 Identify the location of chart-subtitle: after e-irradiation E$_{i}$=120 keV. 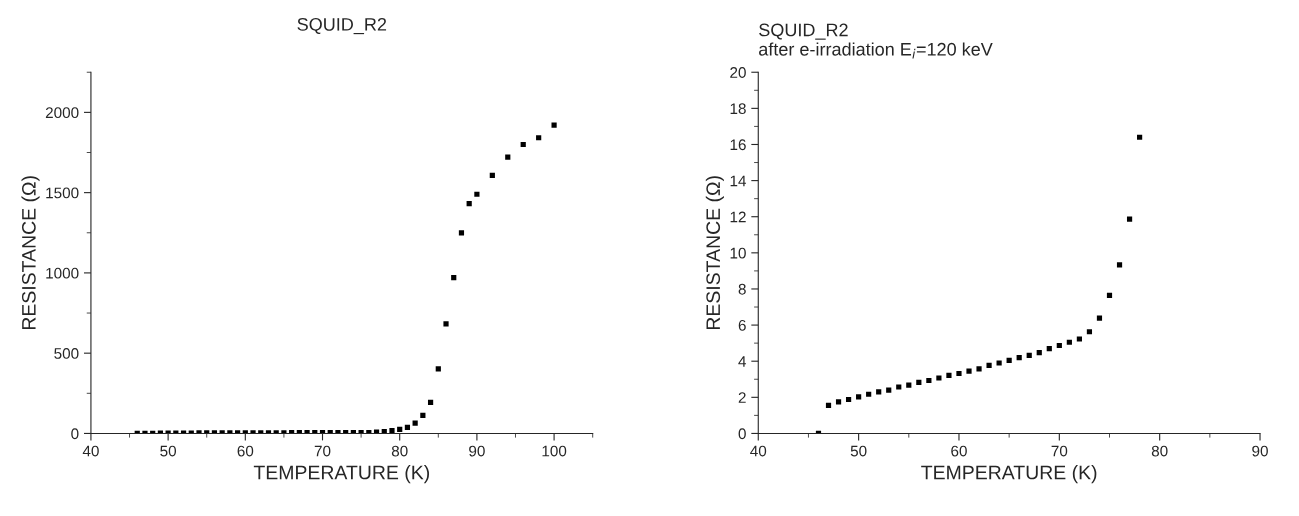
(876, 50).